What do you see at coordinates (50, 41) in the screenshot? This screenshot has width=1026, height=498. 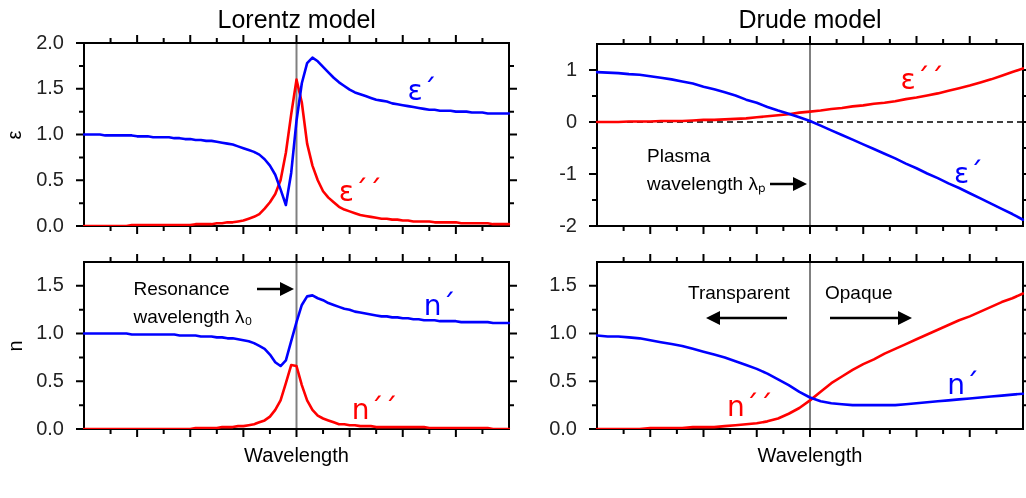 I see `y-tick-label: 2.0` at bounding box center [50, 41].